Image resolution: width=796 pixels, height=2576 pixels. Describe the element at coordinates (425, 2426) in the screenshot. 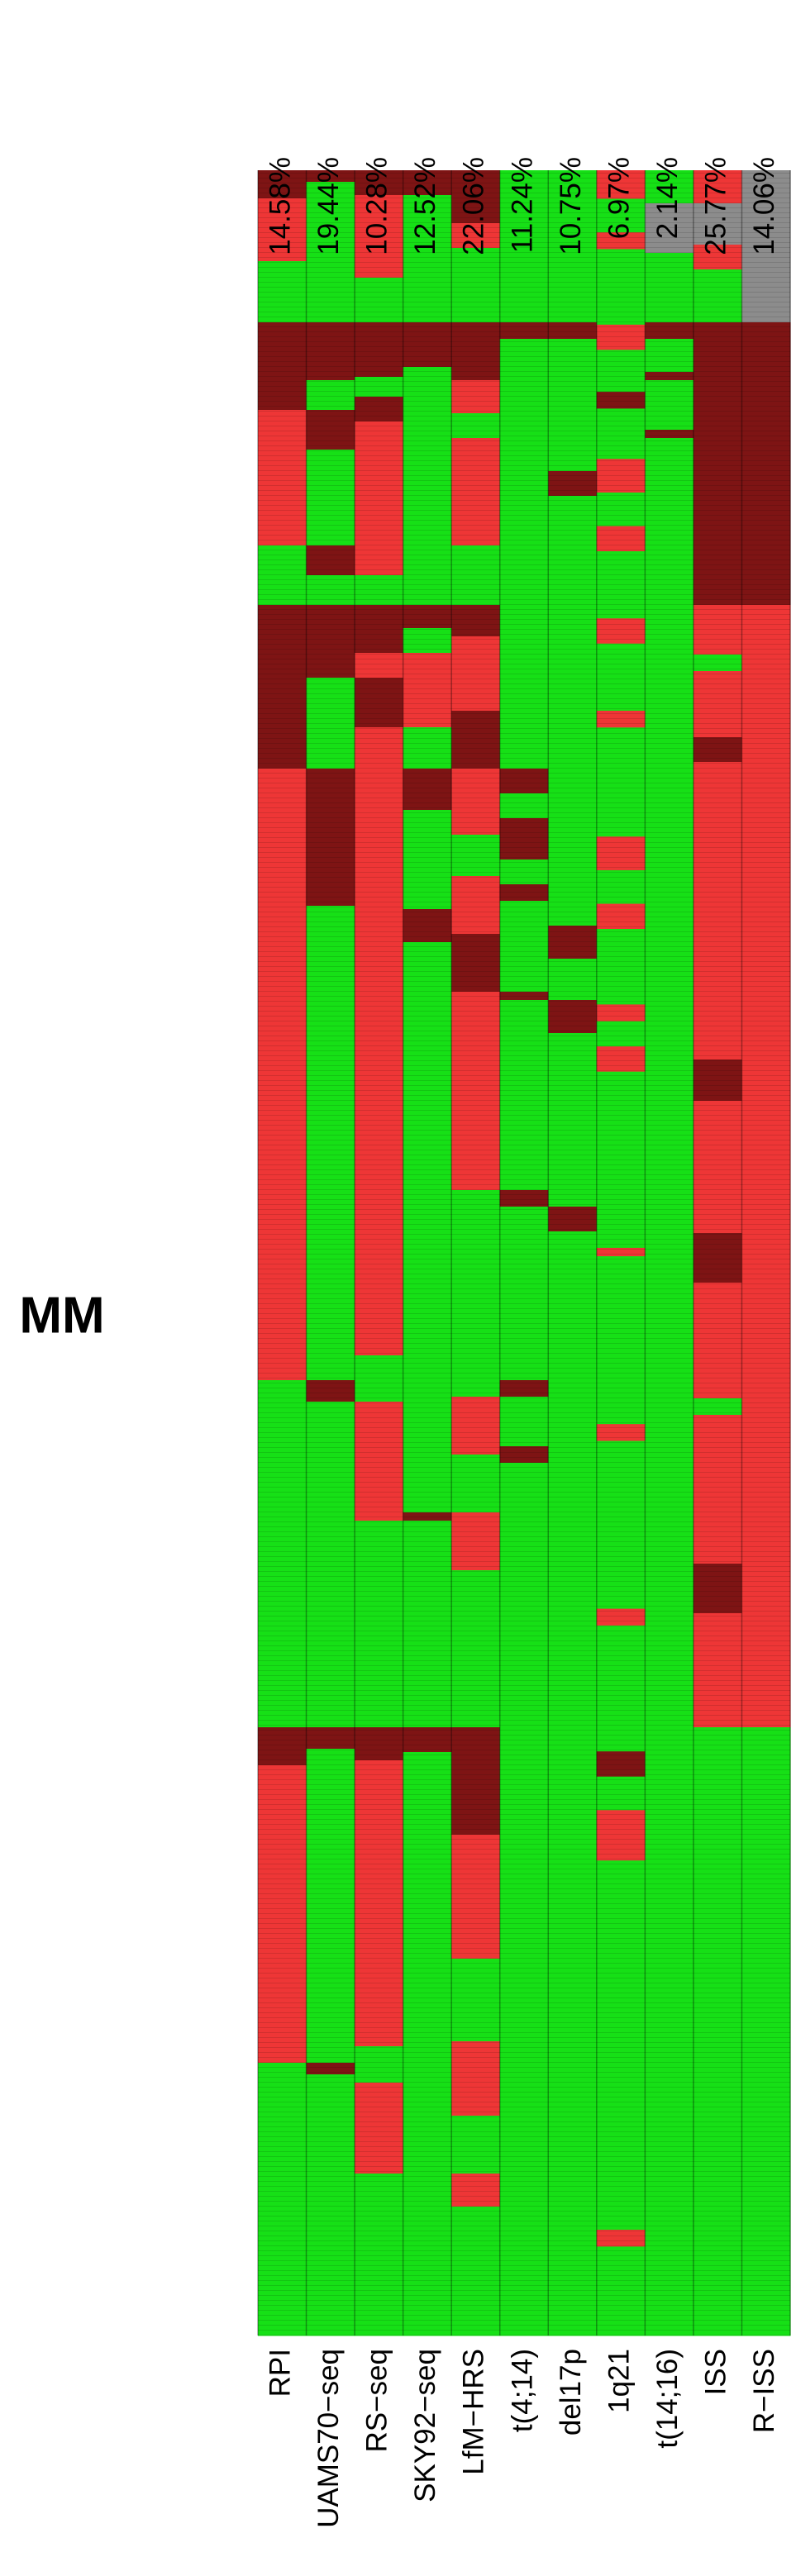

I see `column-label: SKY92−seq` at that location.